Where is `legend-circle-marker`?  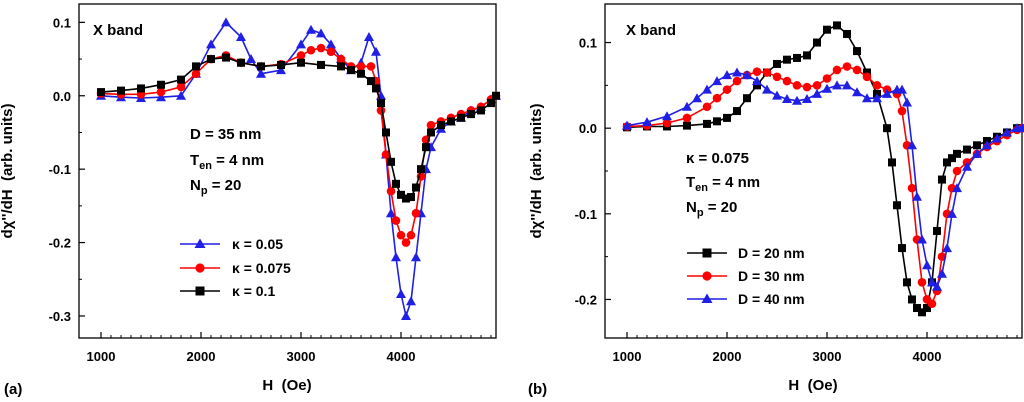 legend-circle-marker is located at coordinates (707, 276).